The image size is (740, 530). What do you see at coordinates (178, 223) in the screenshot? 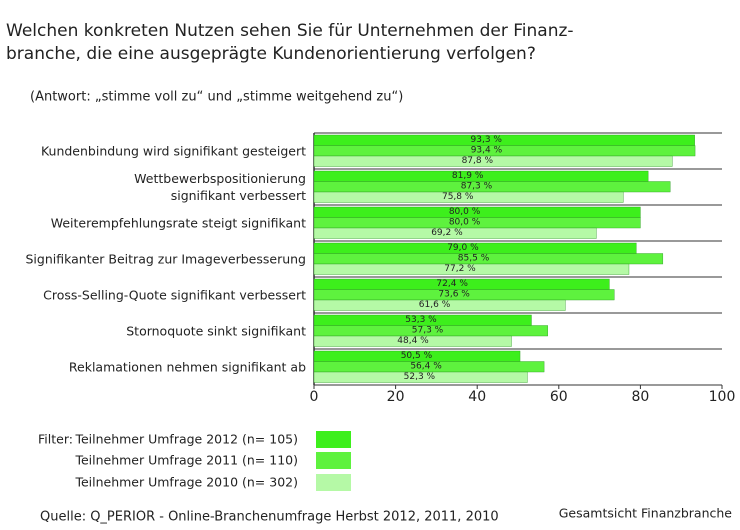
I see `category-label: Weiterempfehlungsrate steigt signifikant` at bounding box center [178, 223].